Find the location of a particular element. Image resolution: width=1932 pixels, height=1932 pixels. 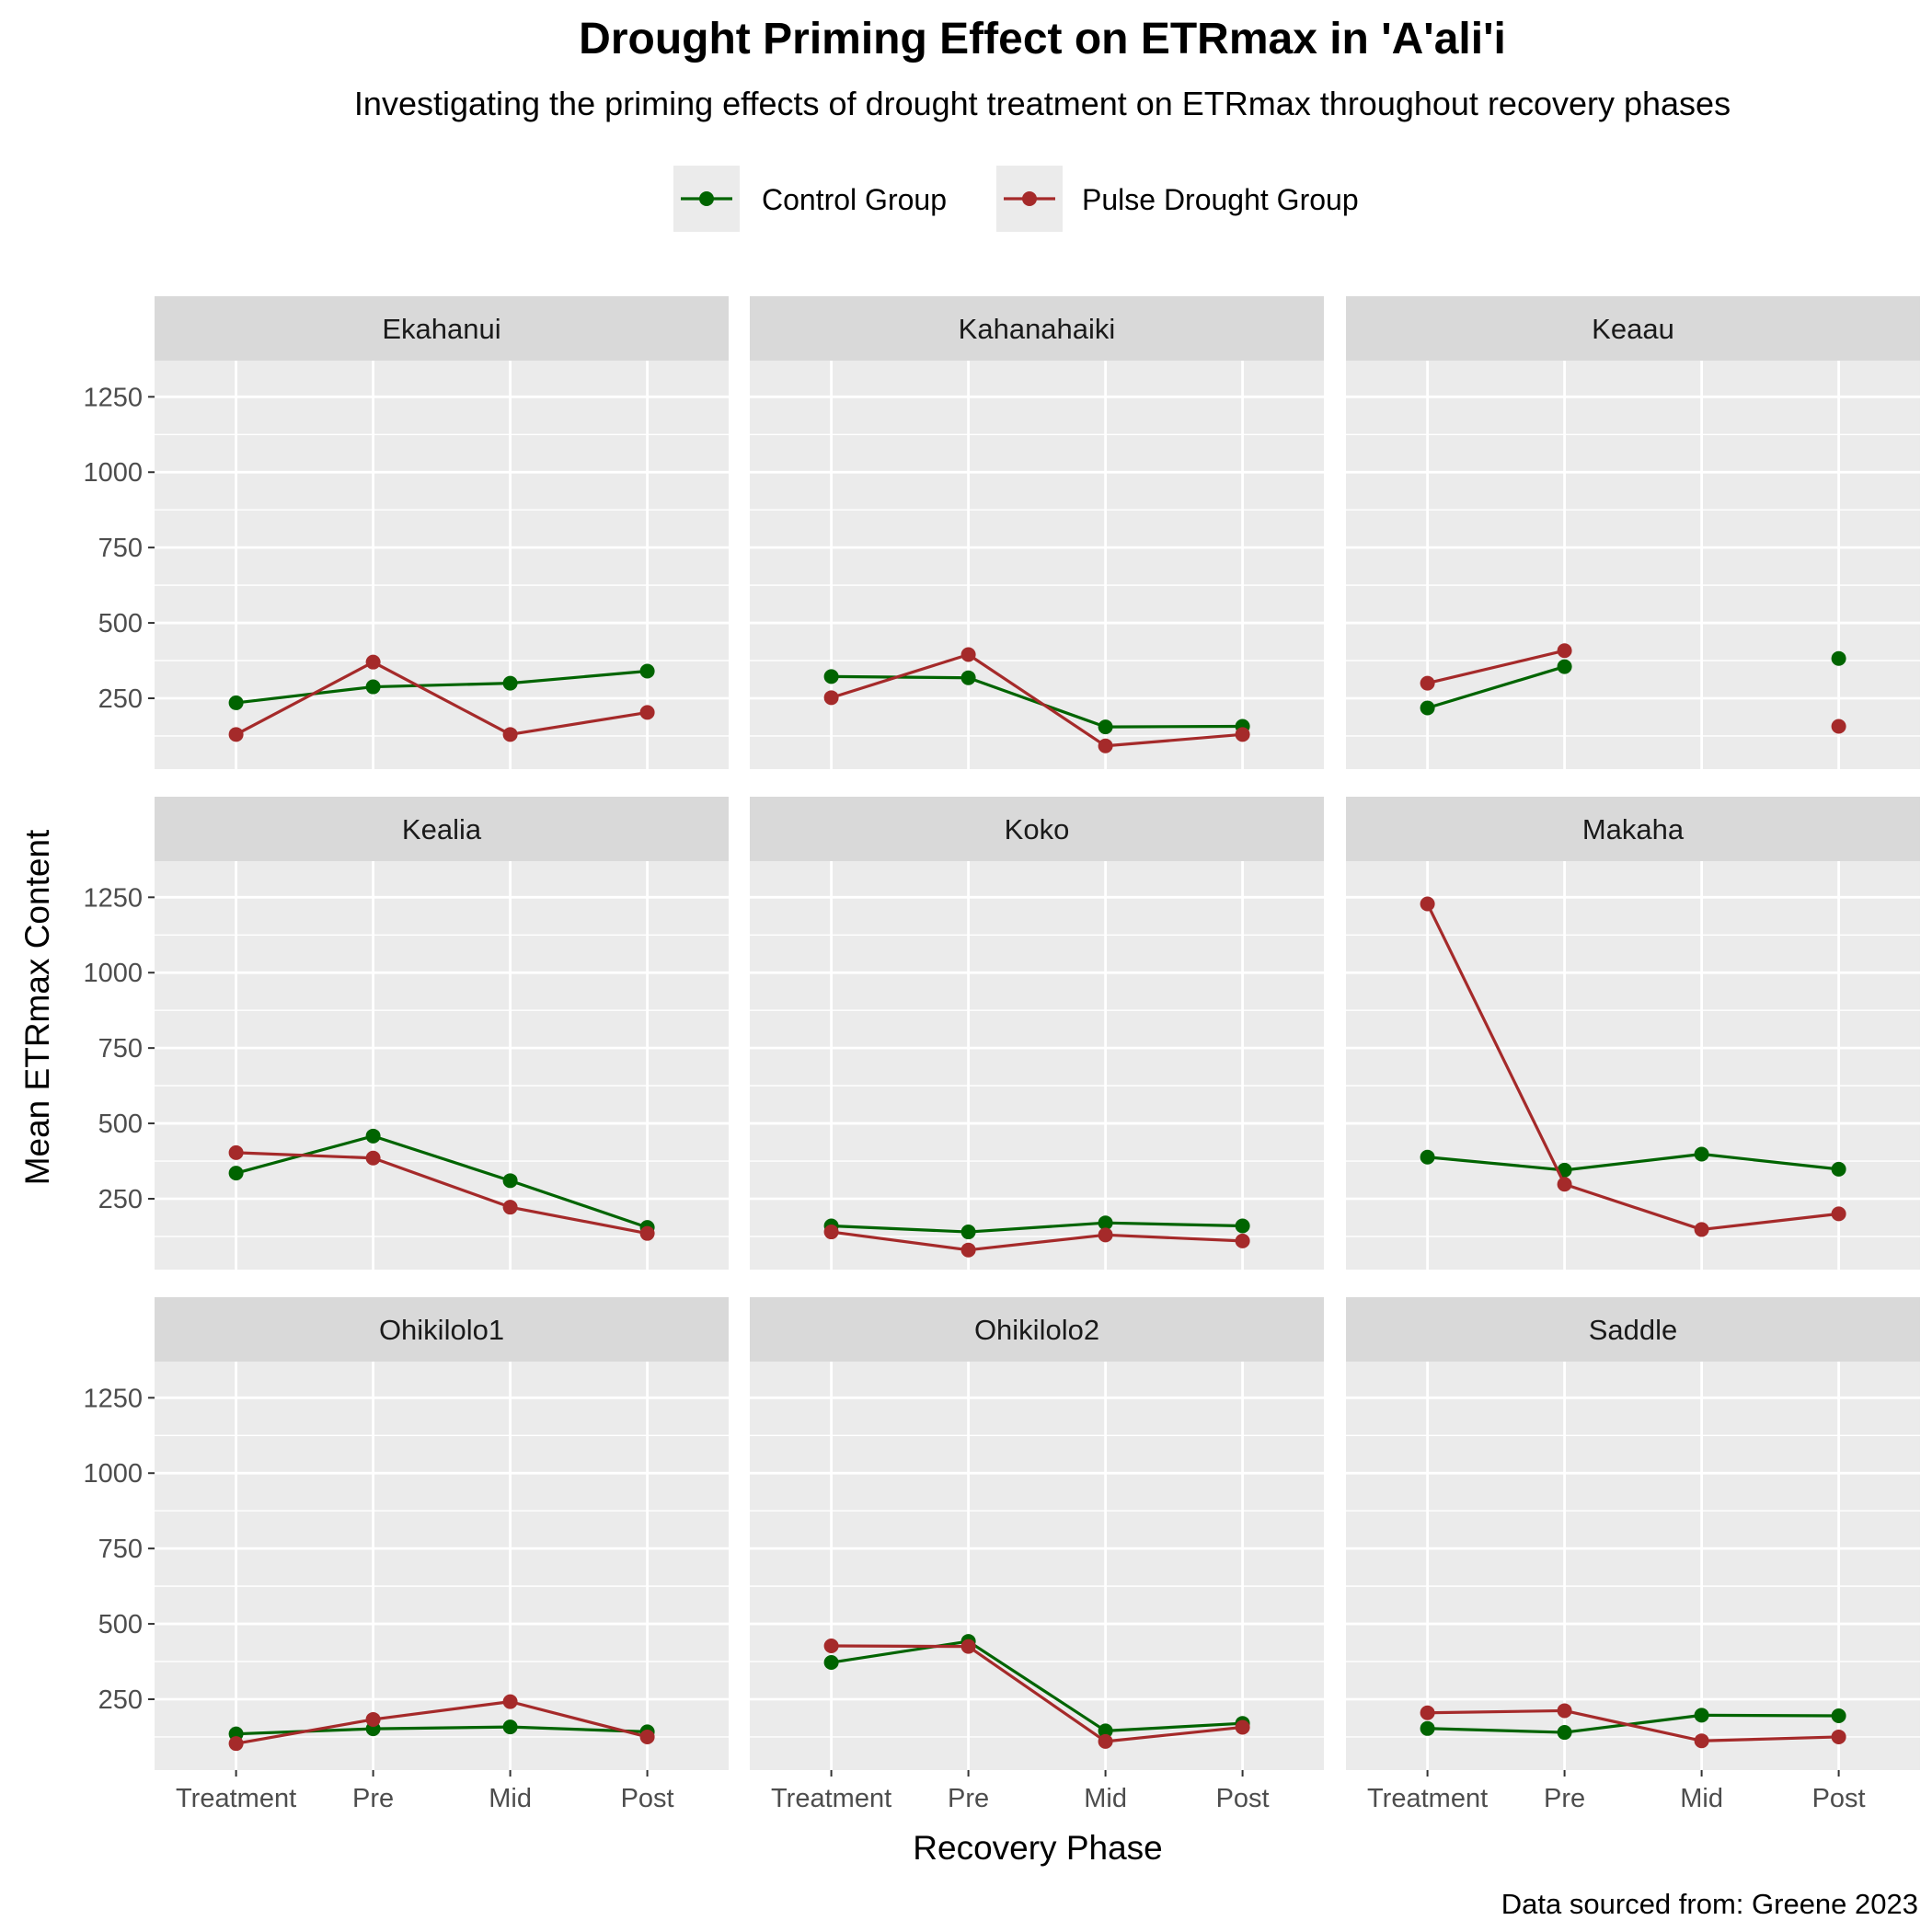

y-axis-title: Mean ETRmax Content is located at coordinates (37, 1007).